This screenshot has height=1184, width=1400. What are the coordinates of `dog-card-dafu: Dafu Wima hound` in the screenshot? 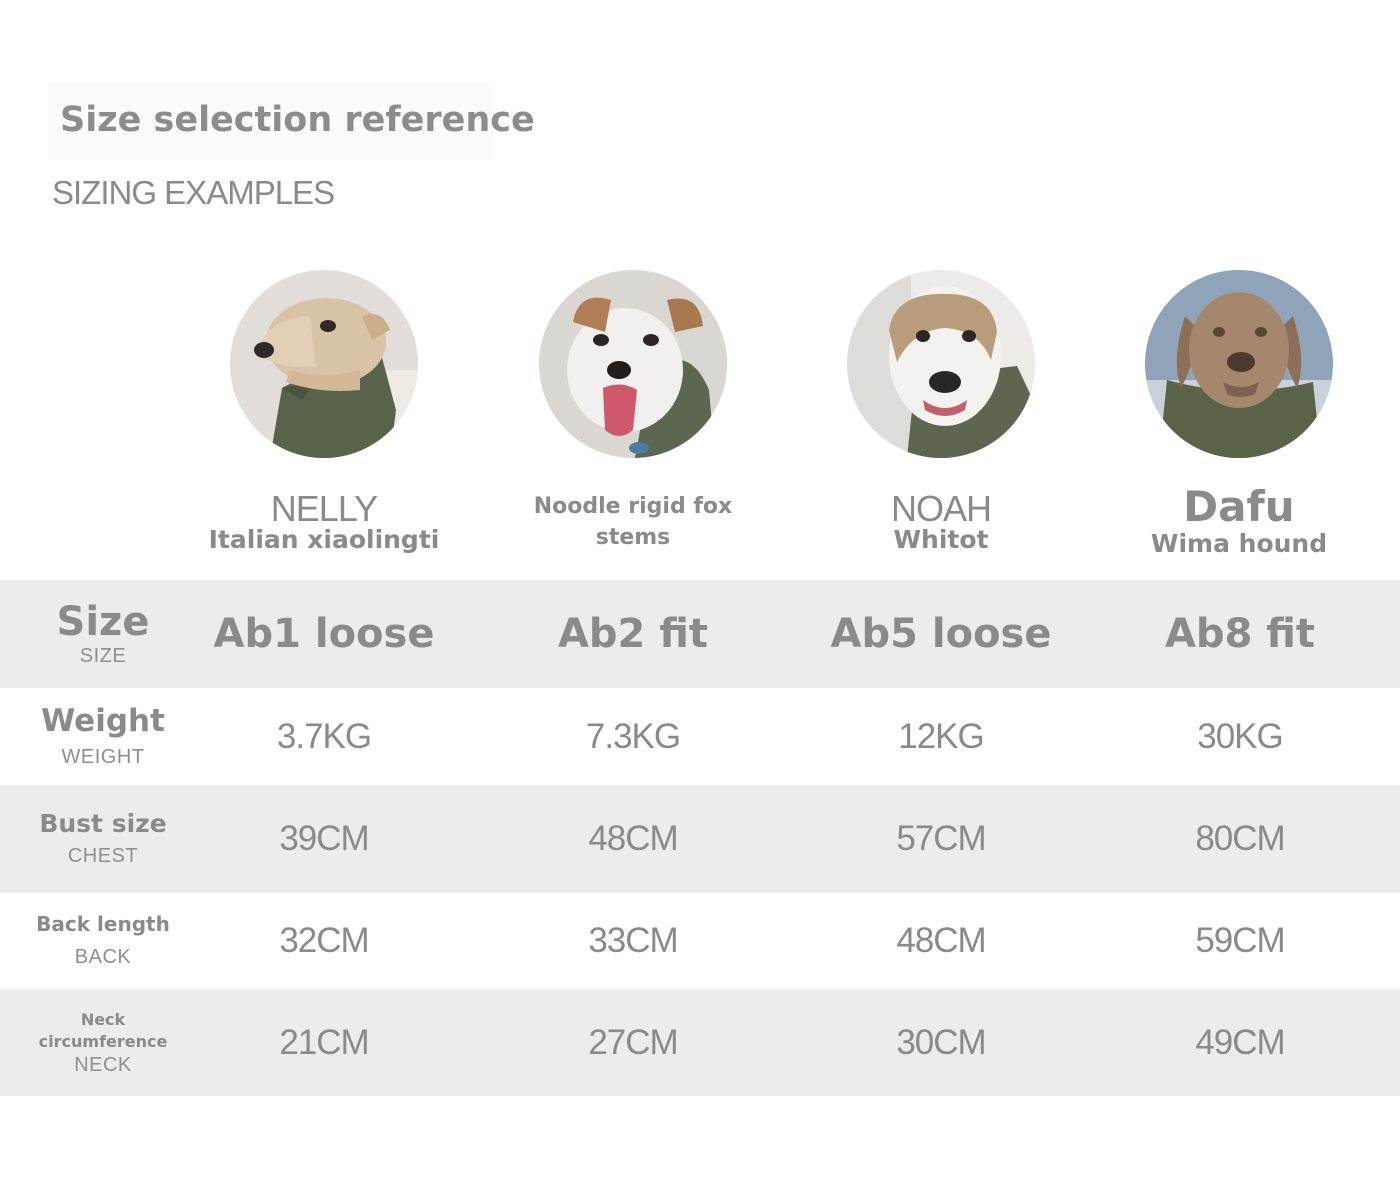 It's located at (1239, 413).